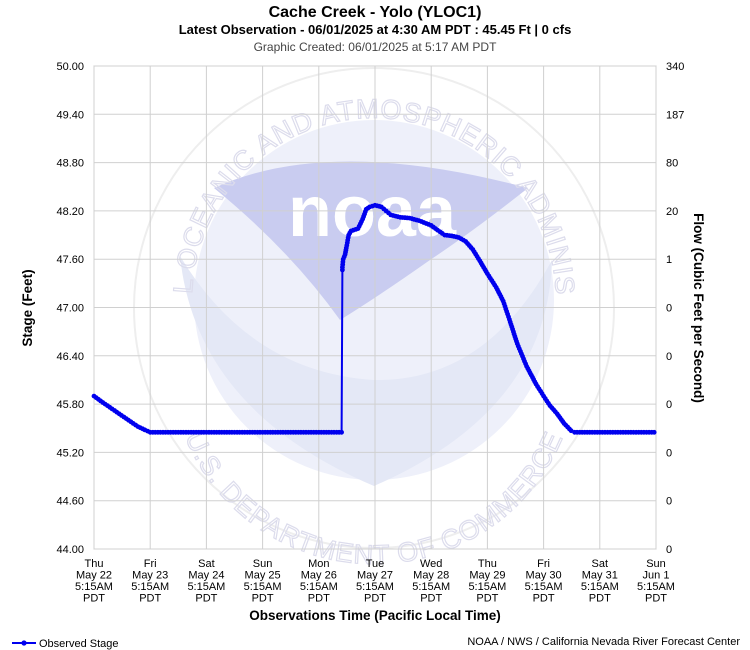  Describe the element at coordinates (372, 212) in the screenshot. I see `watermark-logo-text: noaa` at that location.